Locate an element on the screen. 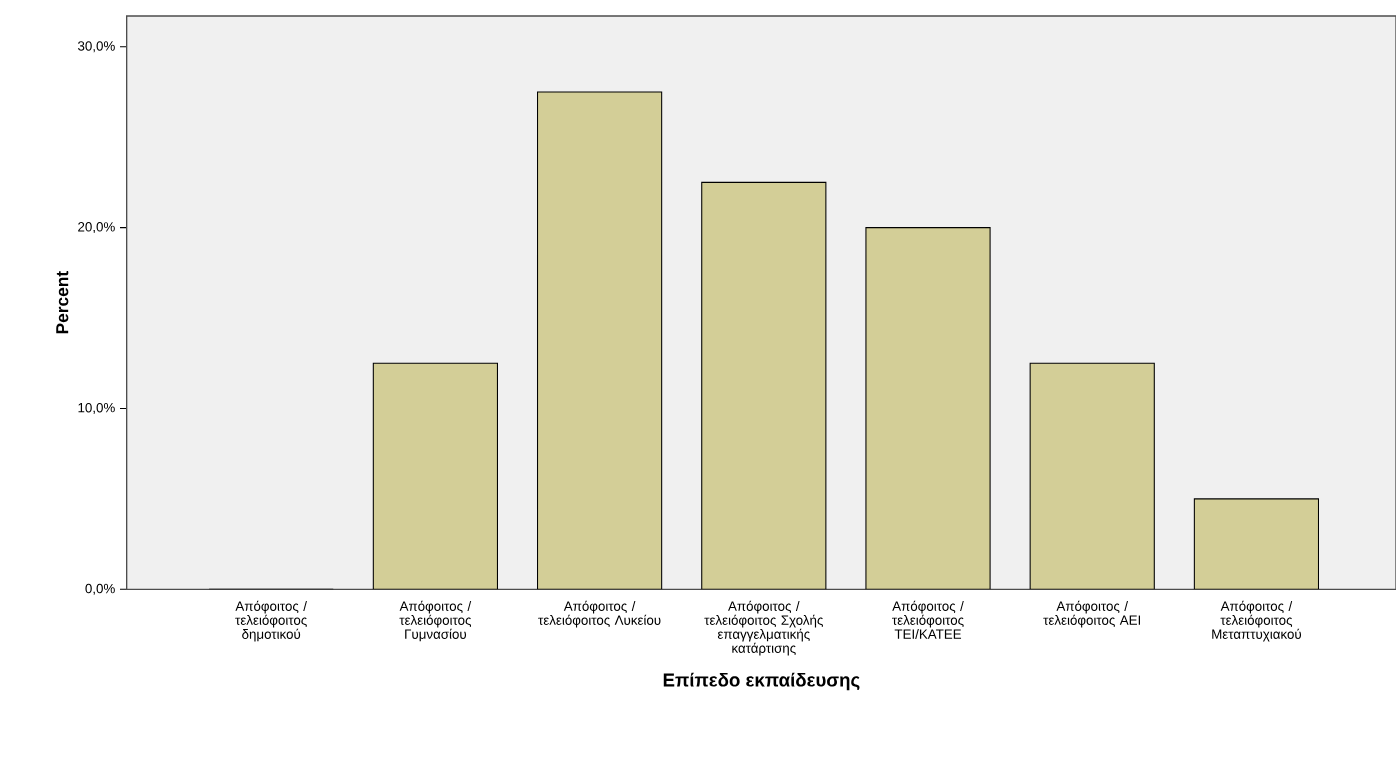 Image resolution: width=1396 pixels, height=765 pixels. y-tick-label: 10,0% is located at coordinates (96, 408).